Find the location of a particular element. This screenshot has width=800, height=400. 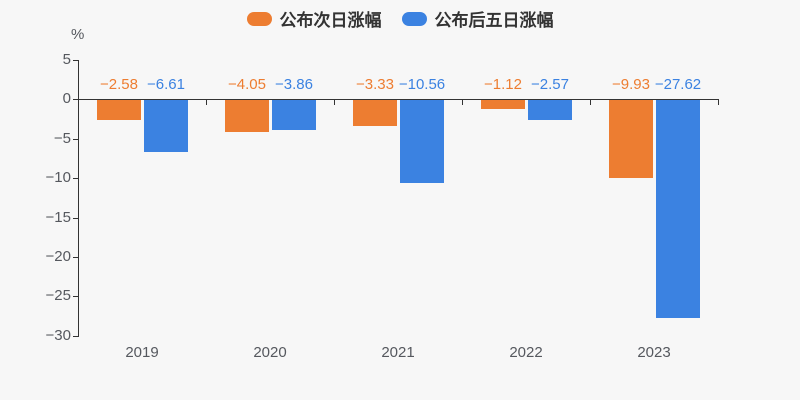

bar-value-label-公布次日涨幅-2020: −4.05 is located at coordinates (247, 84).